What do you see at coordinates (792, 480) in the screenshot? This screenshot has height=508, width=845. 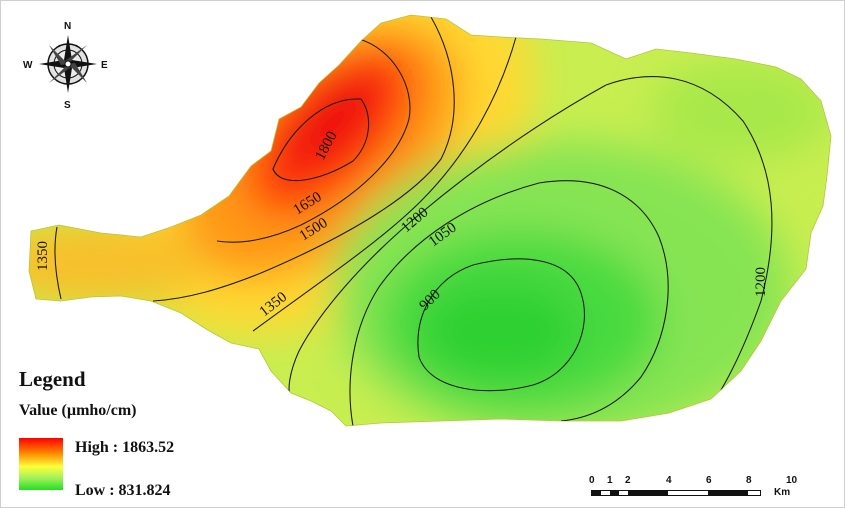 I see `scale-tick-label: 10` at bounding box center [792, 480].